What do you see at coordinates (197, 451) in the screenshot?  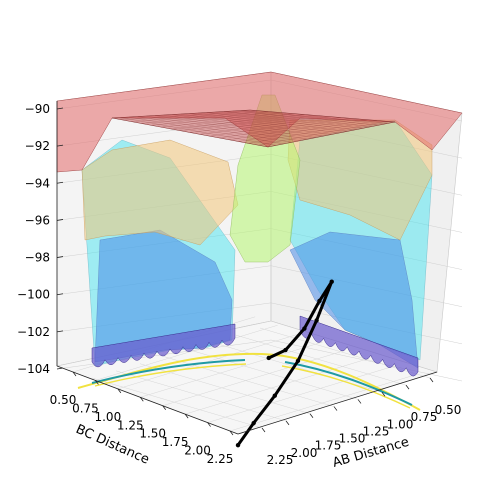 I see `bc-tick-label: 2.00` at bounding box center [197, 451].